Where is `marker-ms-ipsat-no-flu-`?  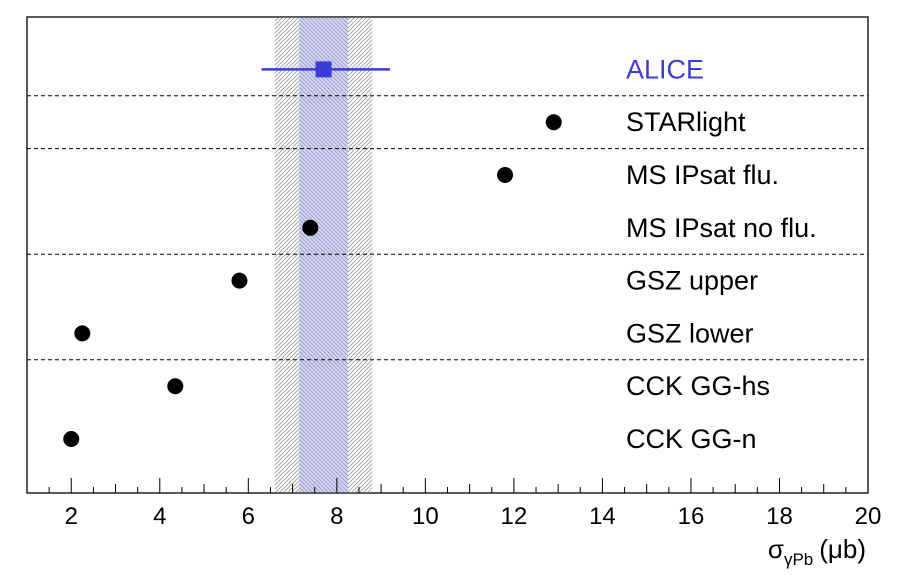 marker-ms-ipsat-no-flu- is located at coordinates (310, 227).